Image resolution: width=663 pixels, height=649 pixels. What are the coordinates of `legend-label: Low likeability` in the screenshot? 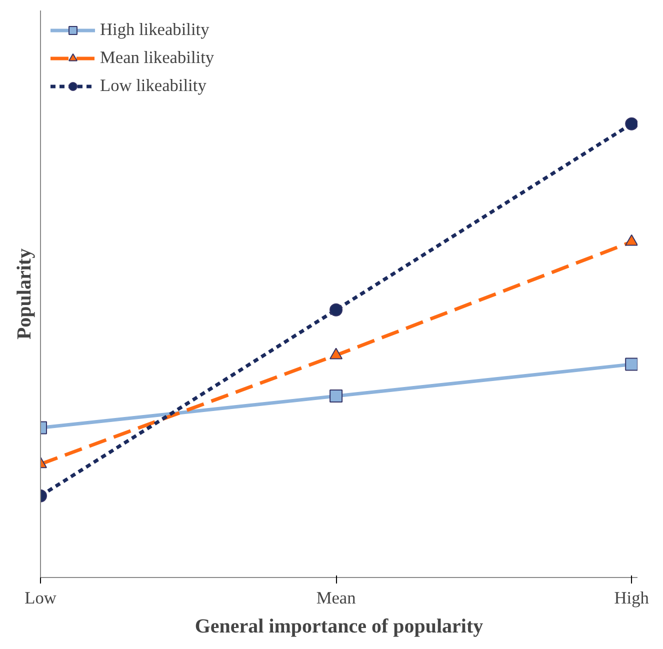 It's located at (153, 86).